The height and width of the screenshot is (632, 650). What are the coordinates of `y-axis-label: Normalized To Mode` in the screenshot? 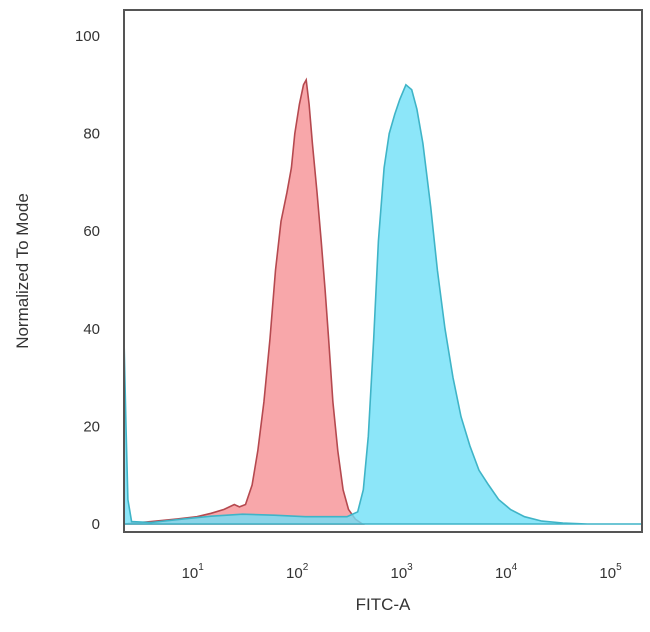 It's located at (22, 271).